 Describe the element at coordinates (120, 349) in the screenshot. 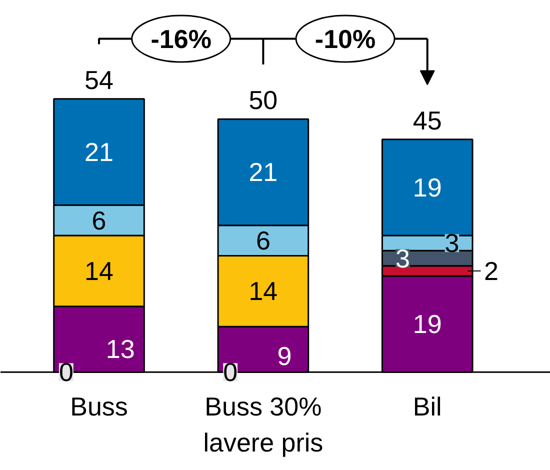

I see `data-label: 13` at that location.